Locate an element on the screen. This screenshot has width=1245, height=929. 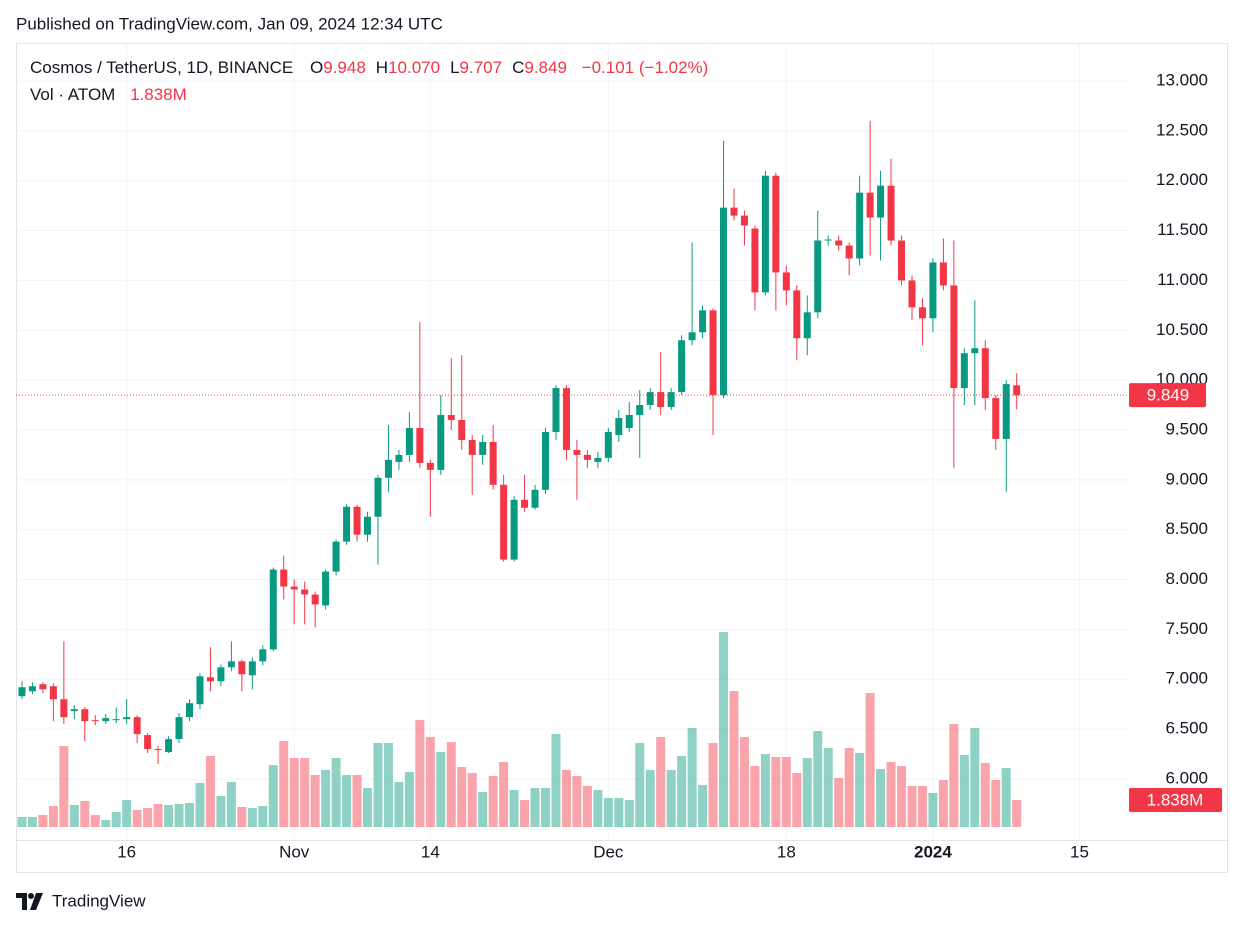
ohlc-value: 9.948 is located at coordinates (344, 67).